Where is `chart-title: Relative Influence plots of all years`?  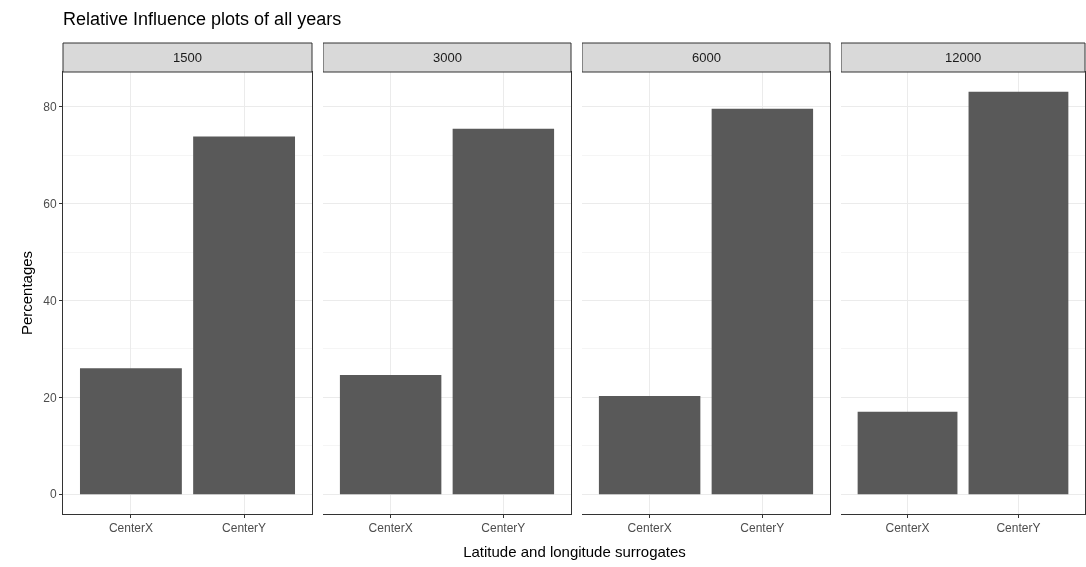
chart-title: Relative Influence plots of all years is located at coordinates (202, 19).